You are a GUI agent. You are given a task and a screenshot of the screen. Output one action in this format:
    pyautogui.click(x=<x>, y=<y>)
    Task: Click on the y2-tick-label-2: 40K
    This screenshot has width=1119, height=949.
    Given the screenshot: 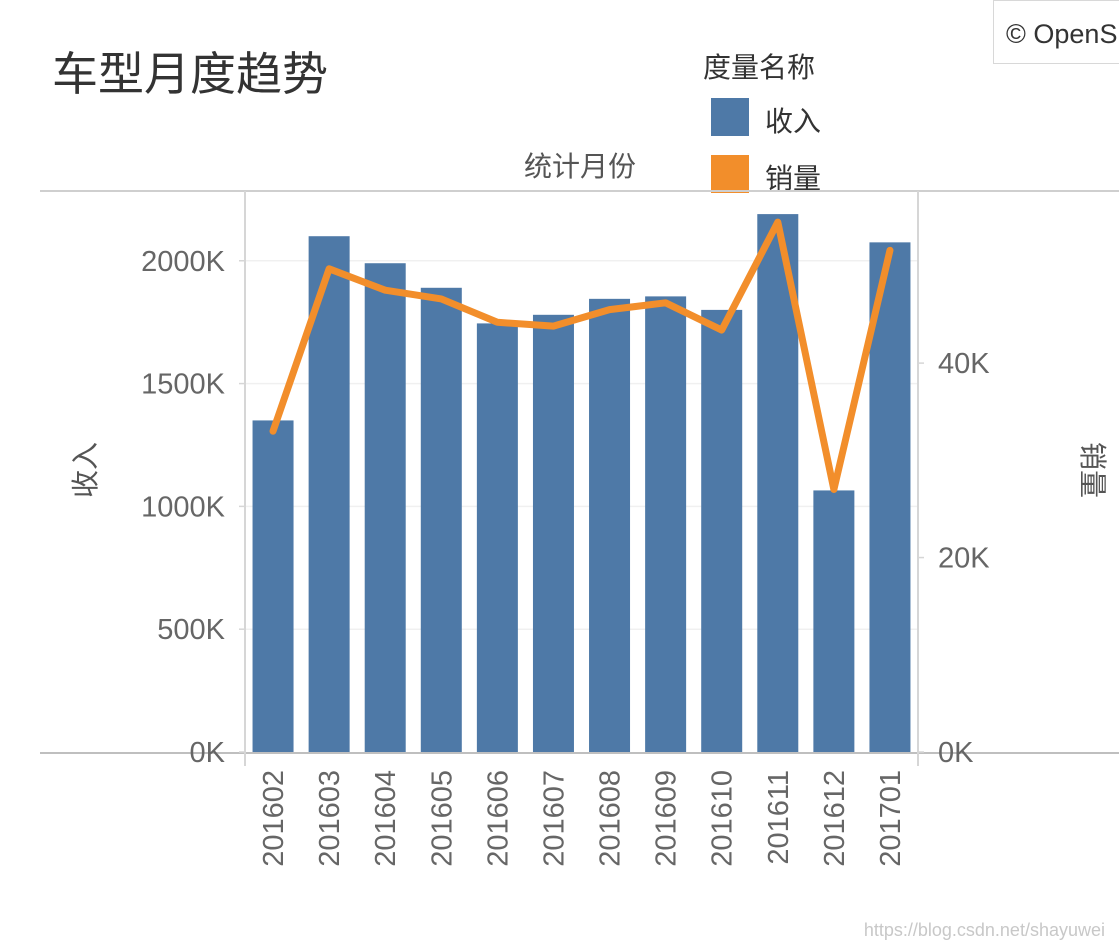 What is the action you would take?
    pyautogui.click(x=964, y=364)
    